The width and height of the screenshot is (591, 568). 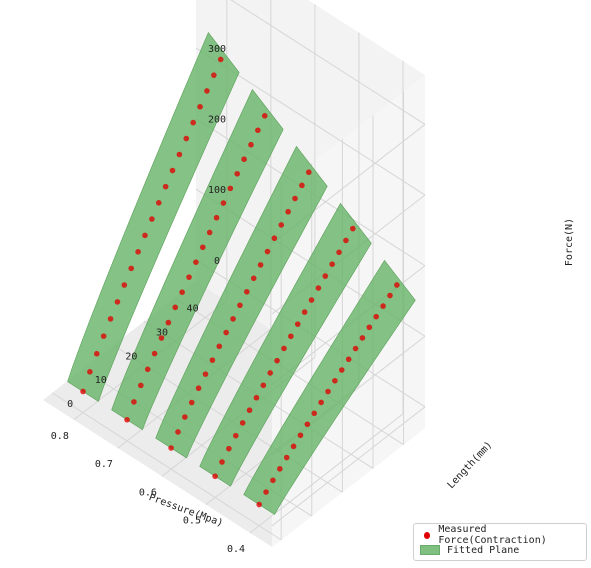 I want to click on grid-line-y-floor, so click(x=166, y=466).